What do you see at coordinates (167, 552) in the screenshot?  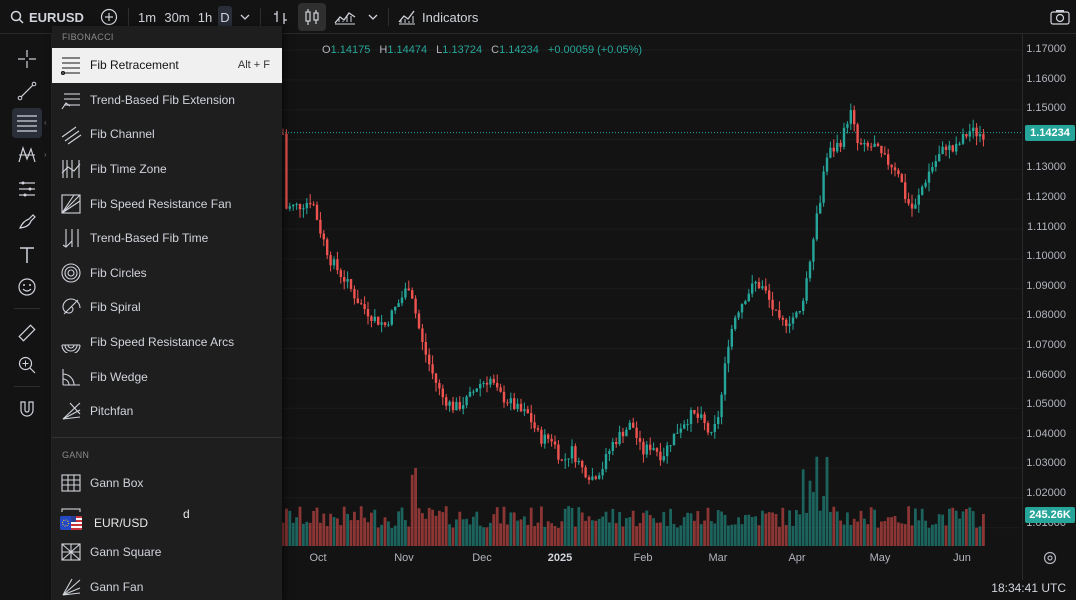 I see `menu-item-gann-square: Gann Square` at bounding box center [167, 552].